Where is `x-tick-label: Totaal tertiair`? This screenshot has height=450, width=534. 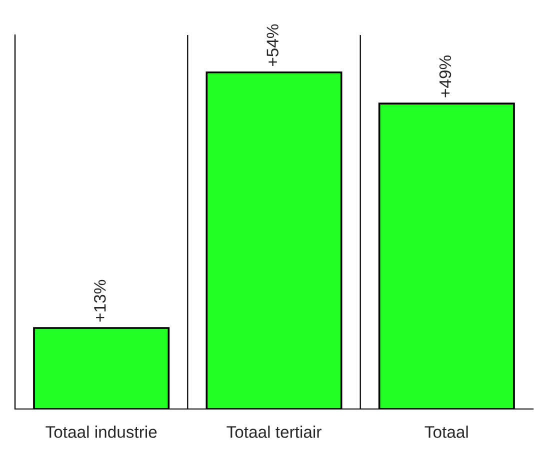 x-tick-label: Totaal tertiair is located at coordinates (274, 432).